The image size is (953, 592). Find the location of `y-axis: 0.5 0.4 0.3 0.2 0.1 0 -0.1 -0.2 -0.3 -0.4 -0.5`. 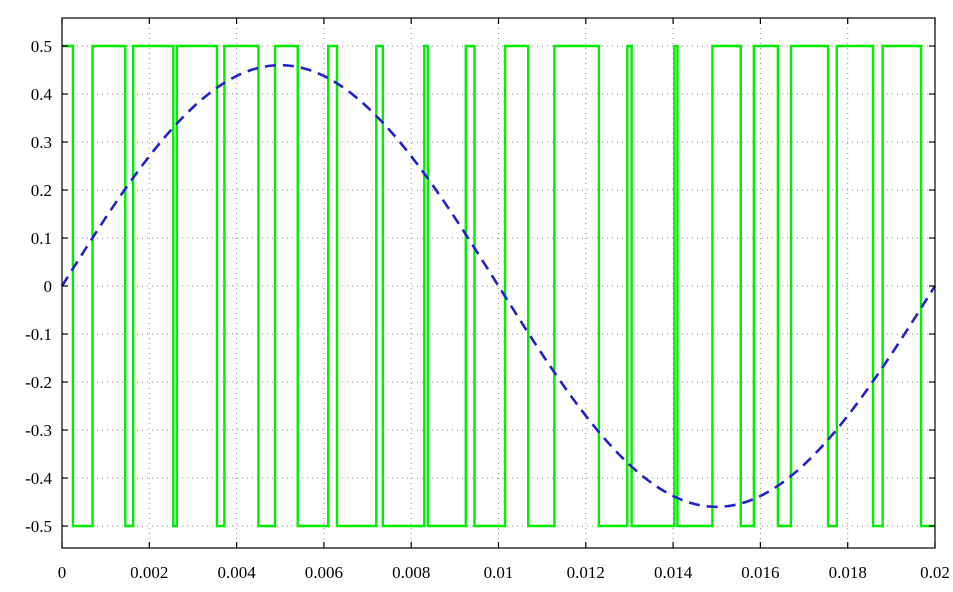

y-axis: 0.5 0.4 0.3 0.2 0.1 0 -0.1 -0.2 -0.3 -0.4 -0.5 is located at coordinates (38, 286).